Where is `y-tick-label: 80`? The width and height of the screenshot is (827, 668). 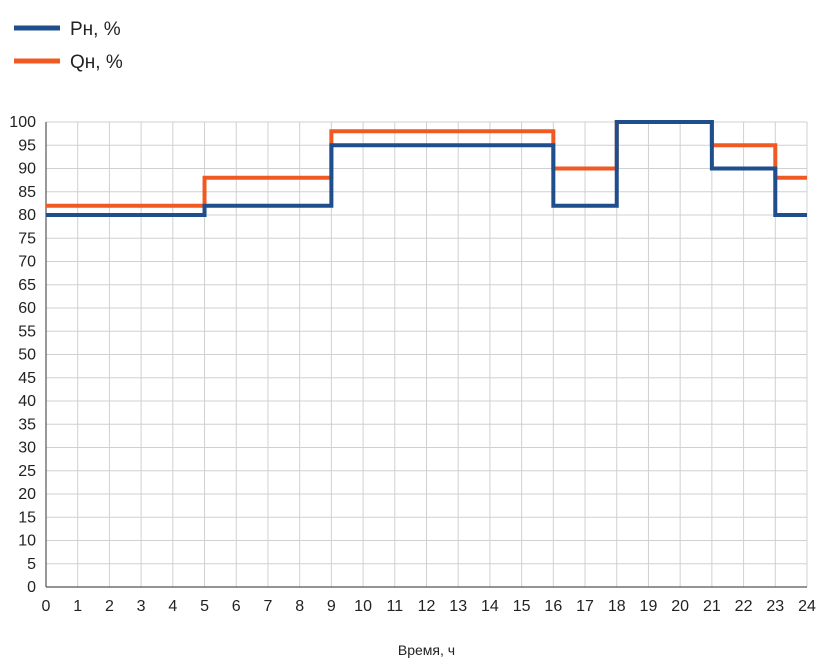 y-tick-label: 80 is located at coordinates (27, 215).